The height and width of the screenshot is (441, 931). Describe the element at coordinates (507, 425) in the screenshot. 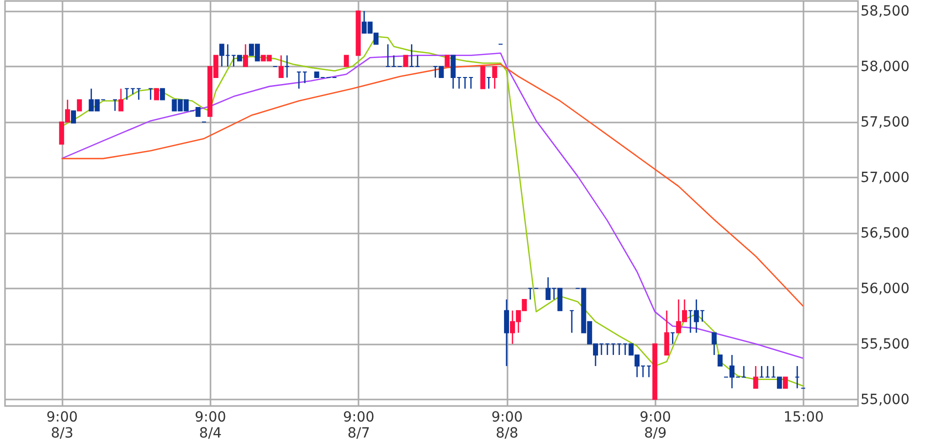

I see `x-tick-label: 9:00 8/8` at that location.